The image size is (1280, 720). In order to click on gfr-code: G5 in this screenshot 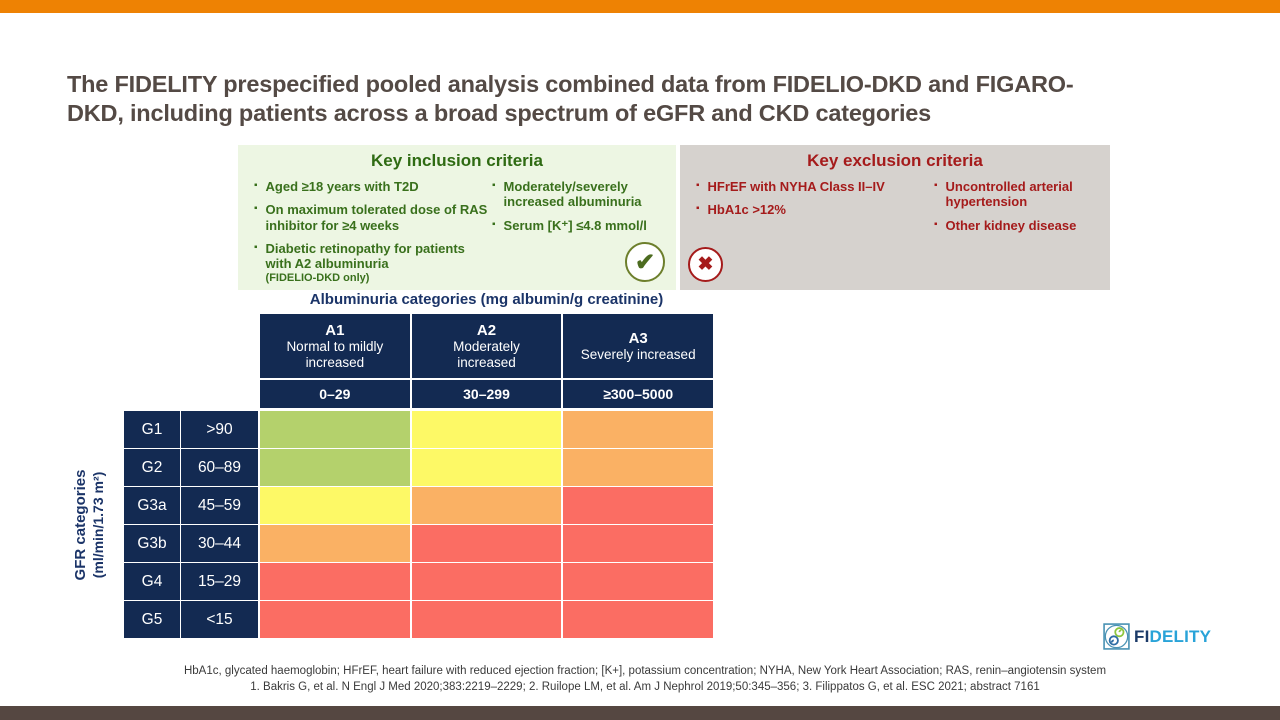, I will do `click(152, 619)`.